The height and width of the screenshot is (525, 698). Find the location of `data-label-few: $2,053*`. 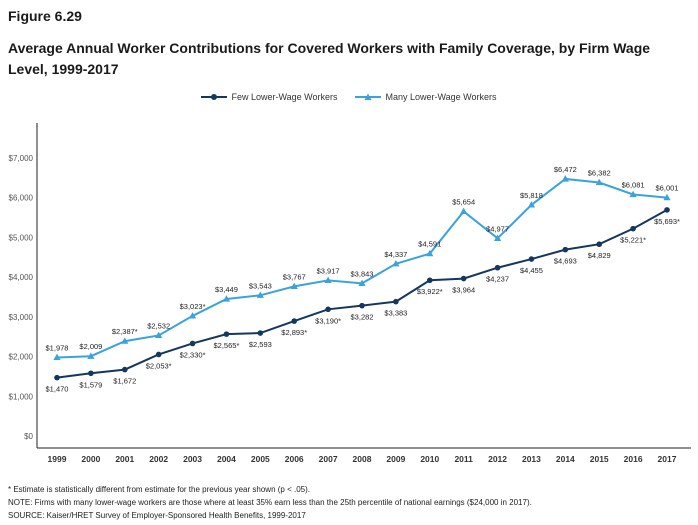

data-label-few: $2,053* is located at coordinates (159, 365).